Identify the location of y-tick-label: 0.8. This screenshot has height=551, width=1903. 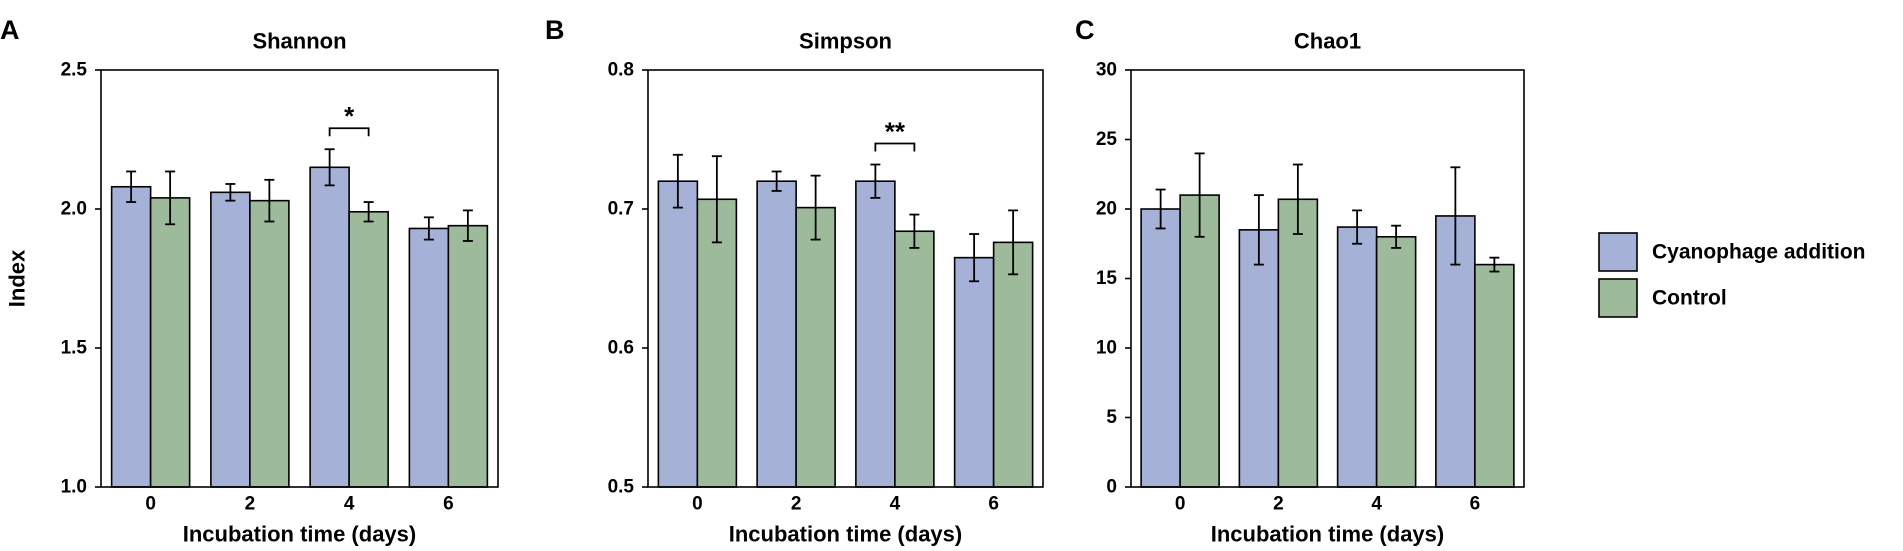
(621, 70).